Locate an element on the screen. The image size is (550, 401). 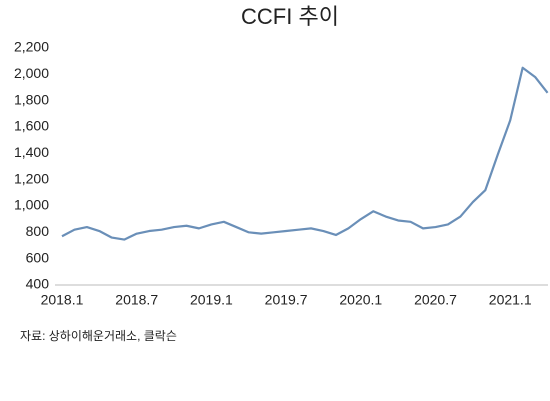
y-tick-label: 2,200 is located at coordinates (31, 47).